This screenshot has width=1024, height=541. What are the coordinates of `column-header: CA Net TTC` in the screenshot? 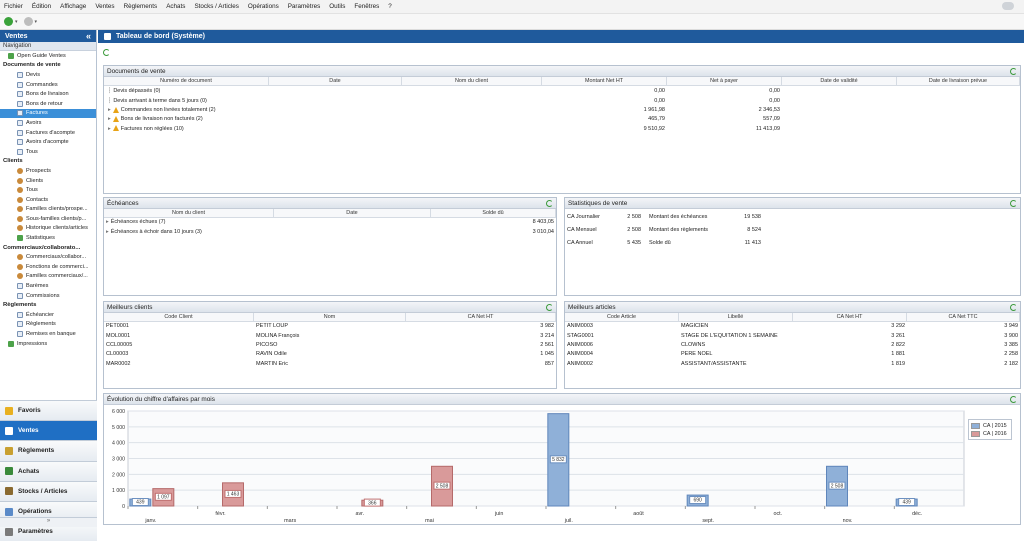 It's located at (963, 317).